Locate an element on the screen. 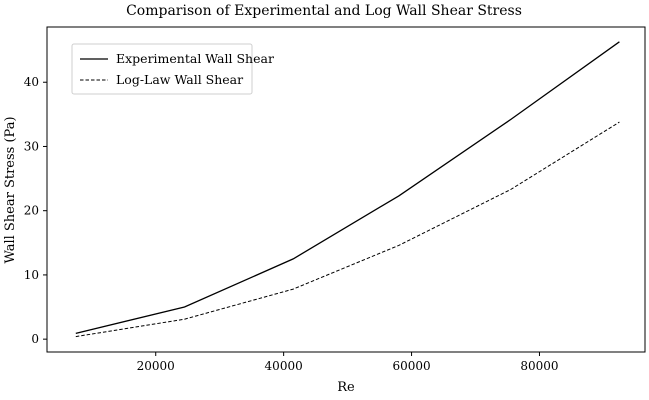 This screenshot has height=400, width=649. y-tick-label: 20 is located at coordinates (31, 211).